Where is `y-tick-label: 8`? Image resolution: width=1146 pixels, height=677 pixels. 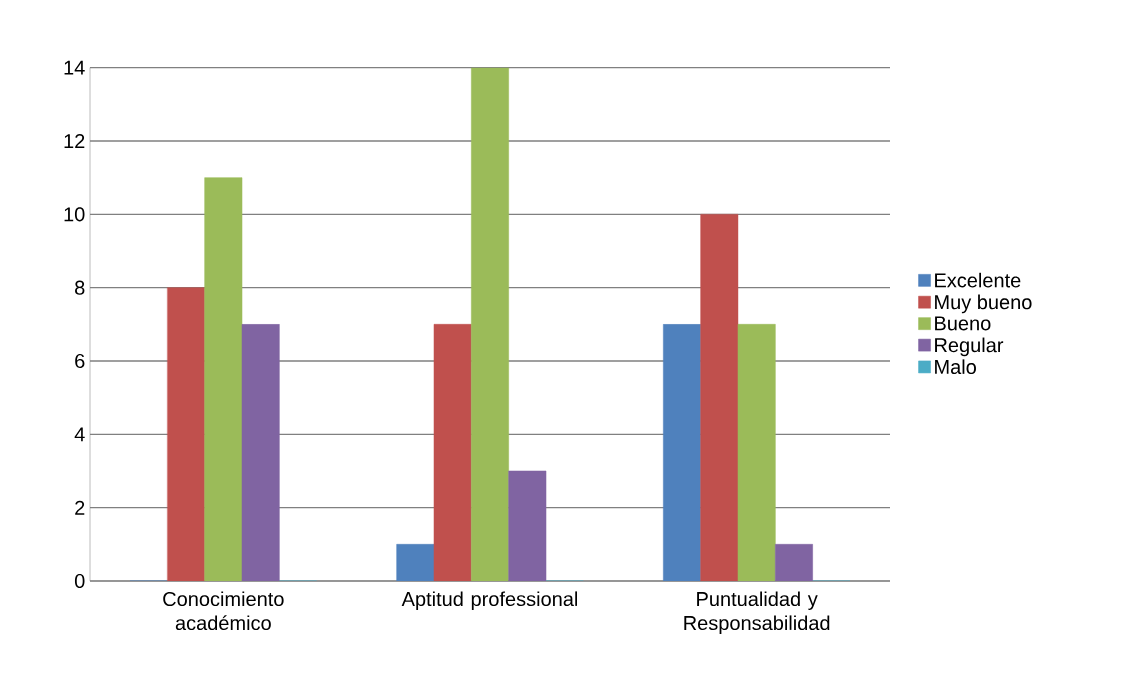
y-tick-label: 8 is located at coordinates (80, 287).